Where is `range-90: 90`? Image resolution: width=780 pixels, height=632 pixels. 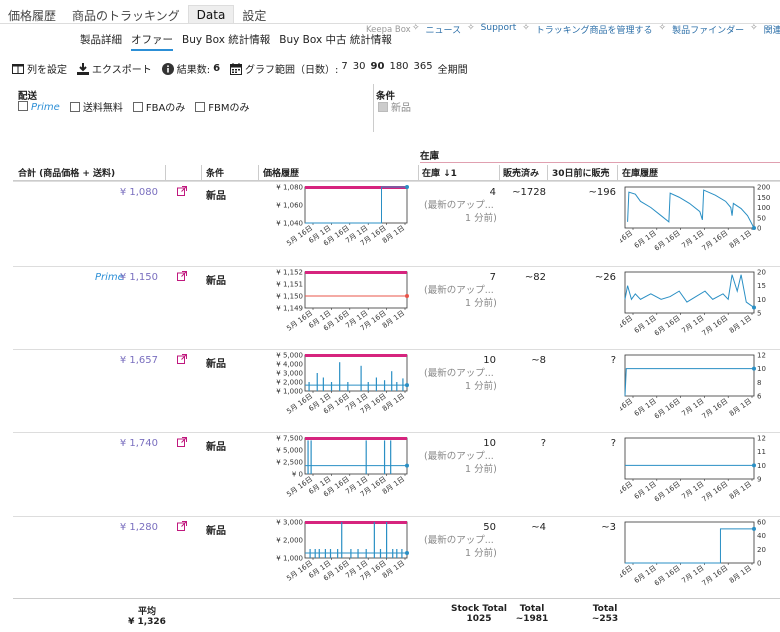 range-90: 90 is located at coordinates (377, 66).